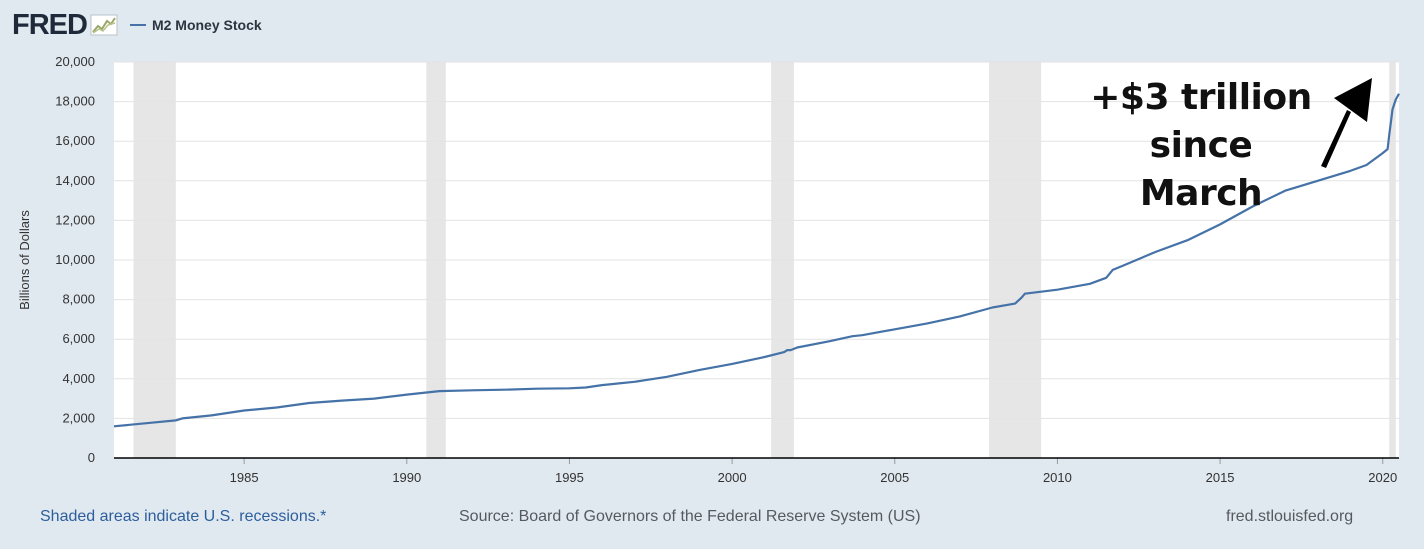  What do you see at coordinates (1382, 477) in the screenshot?
I see `x-tick-label: 2020` at bounding box center [1382, 477].